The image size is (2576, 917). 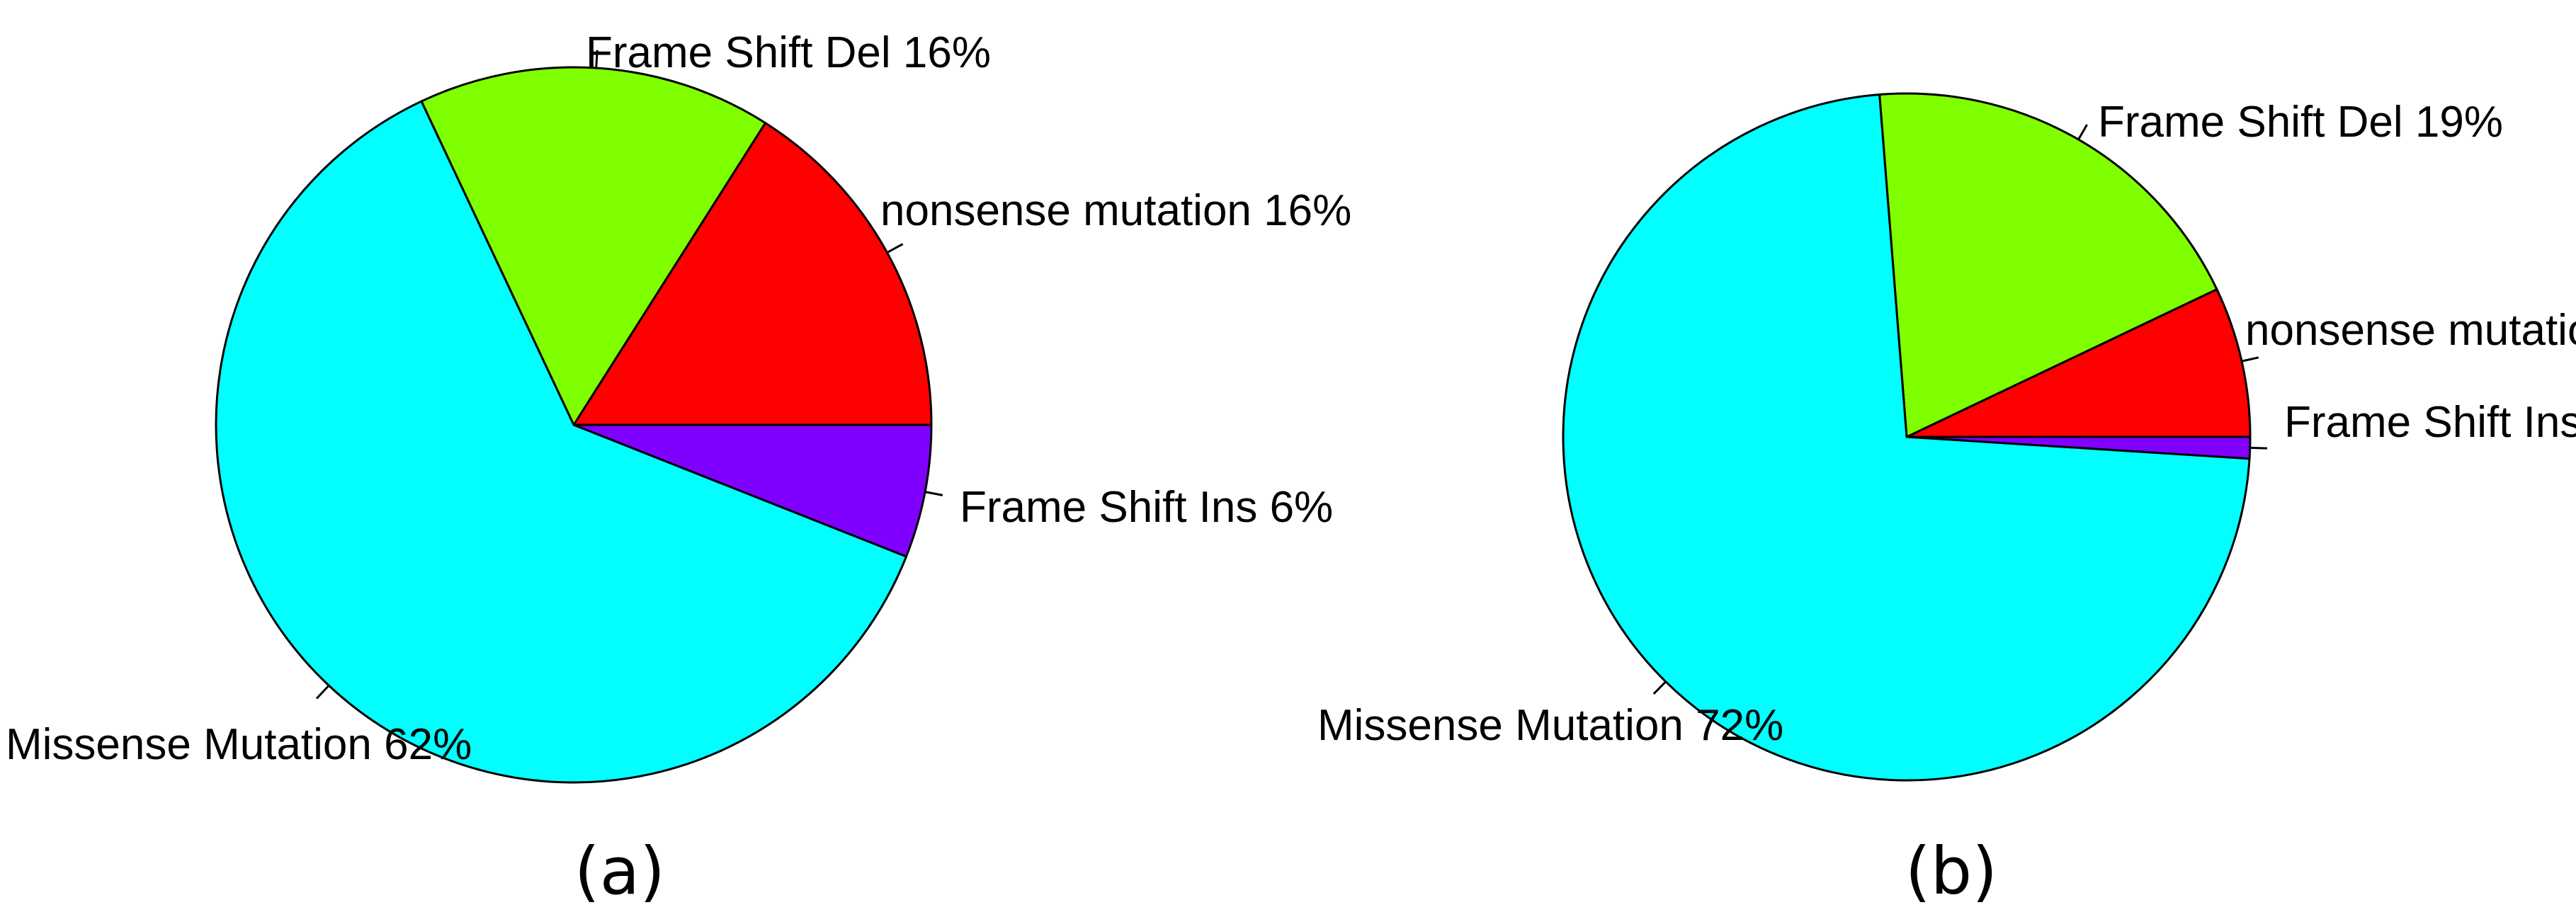 I want to click on slice-label-missense-mutation: Missense Mutation 62%, so click(x=239, y=744).